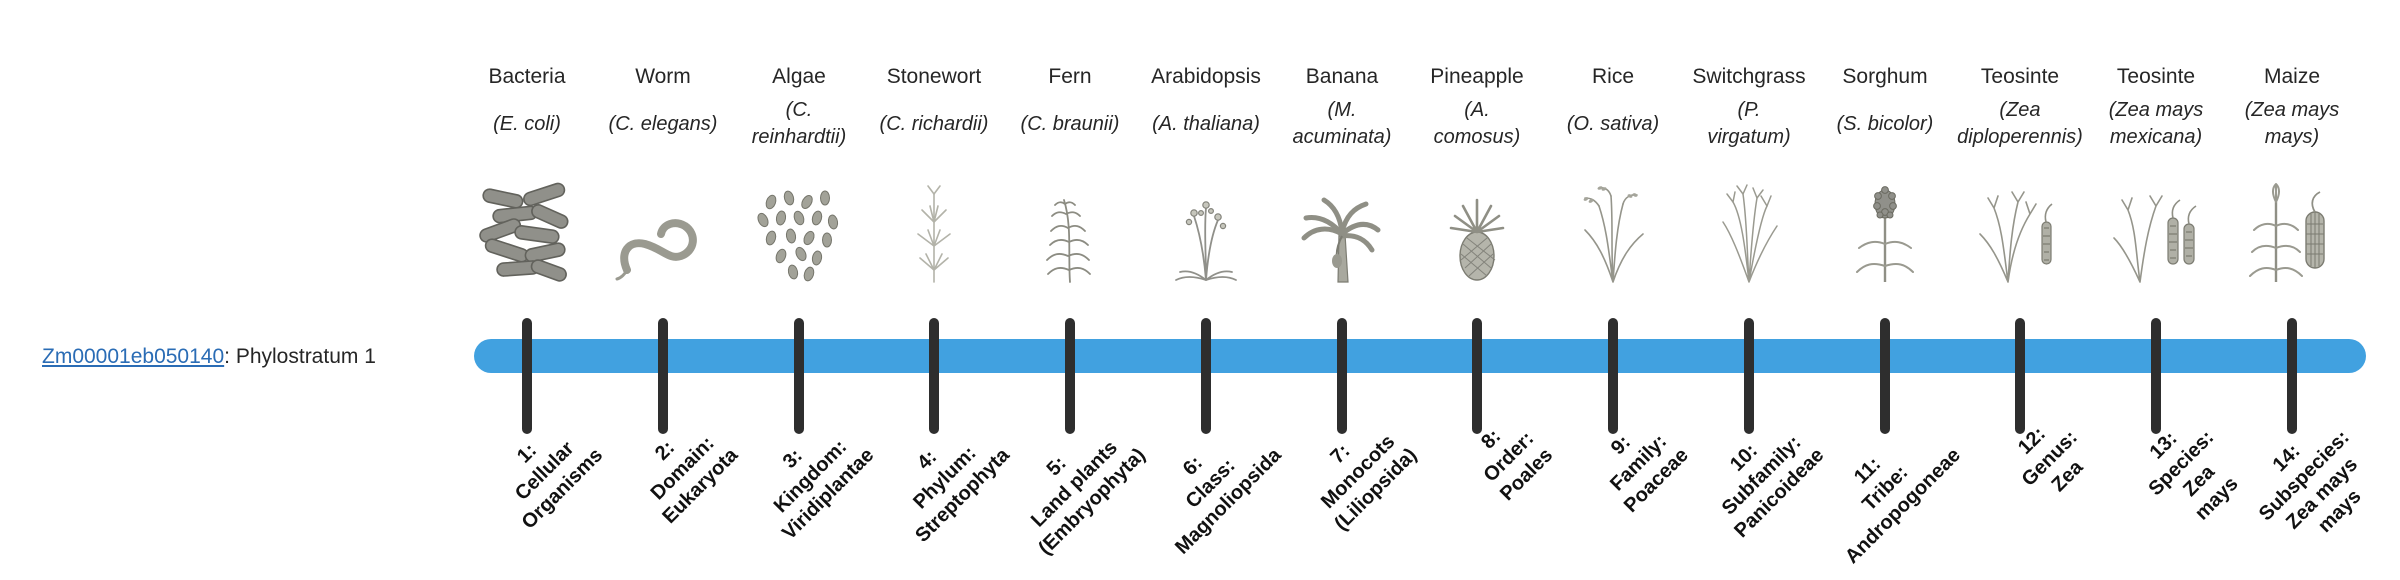 The width and height of the screenshot is (2400, 580). Describe the element at coordinates (669, 290) in the screenshot. I see `phylostratum-column-2: Worm (C. elegans) 2: Domain: Eukaryota` at that location.